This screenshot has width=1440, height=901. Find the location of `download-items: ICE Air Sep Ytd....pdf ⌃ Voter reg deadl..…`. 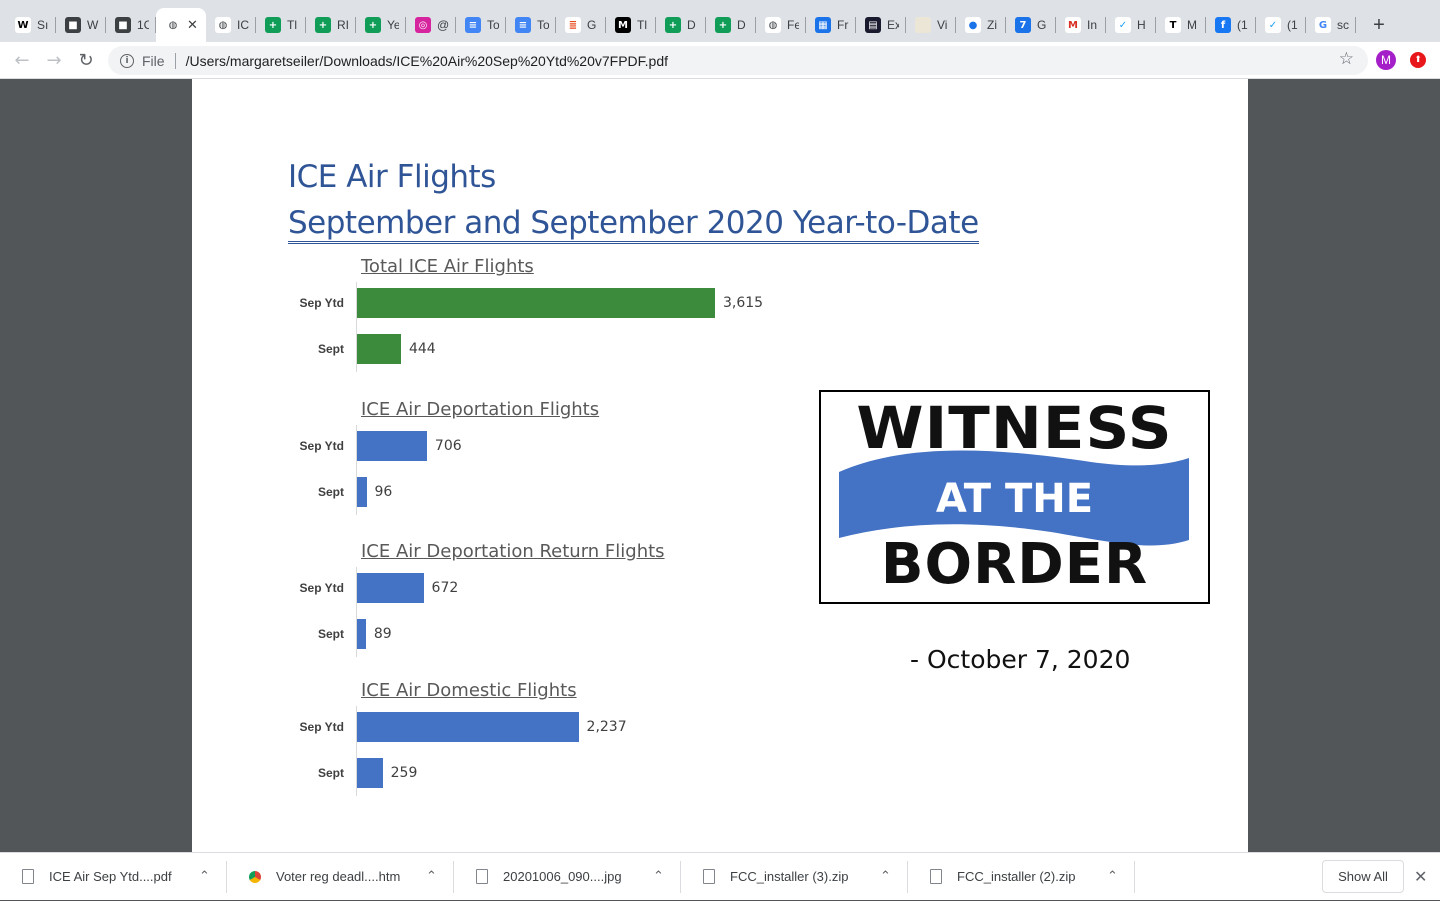

download-items: ICE Air Sep Ytd....pdf ⌃ Voter reg deadl..… is located at coordinates (567, 877).